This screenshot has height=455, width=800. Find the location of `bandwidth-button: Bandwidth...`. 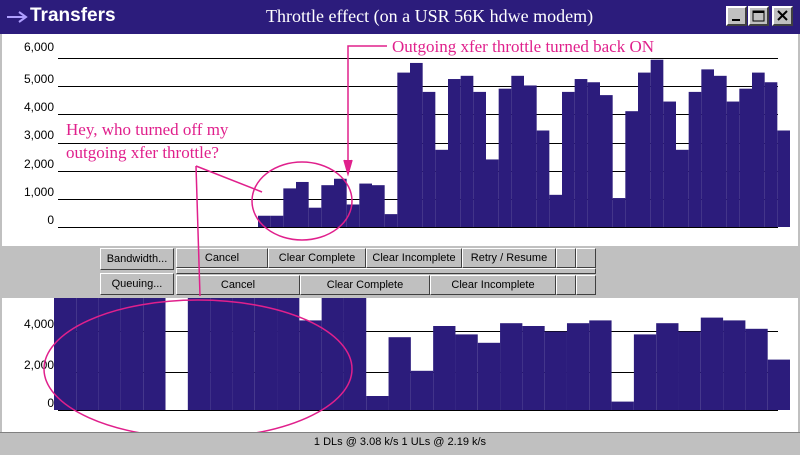

bandwidth-button: Bandwidth... is located at coordinates (137, 259).